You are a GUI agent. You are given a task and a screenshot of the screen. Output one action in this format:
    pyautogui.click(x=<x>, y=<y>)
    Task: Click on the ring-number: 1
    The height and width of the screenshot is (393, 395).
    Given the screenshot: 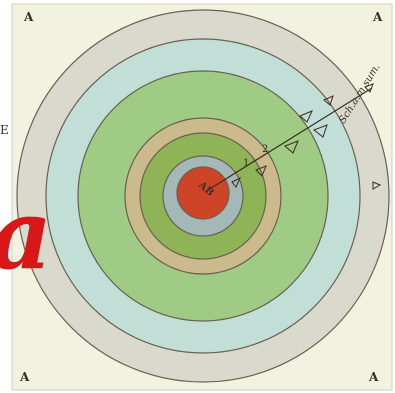 What is the action you would take?
    pyautogui.click(x=246, y=163)
    